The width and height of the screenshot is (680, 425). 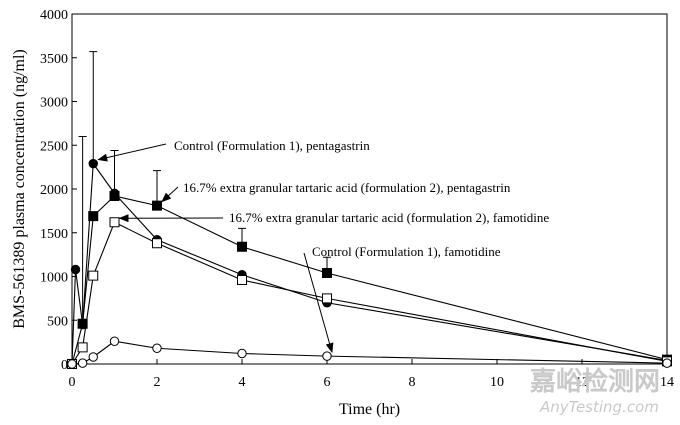 I want to click on watermark: 嘉峪检测网 AnyTesting.com, so click(x=595, y=391).